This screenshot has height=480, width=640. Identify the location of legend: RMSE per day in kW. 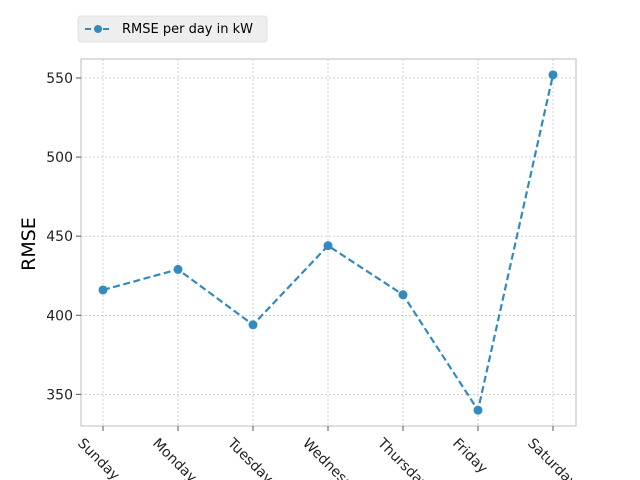
(172, 29).